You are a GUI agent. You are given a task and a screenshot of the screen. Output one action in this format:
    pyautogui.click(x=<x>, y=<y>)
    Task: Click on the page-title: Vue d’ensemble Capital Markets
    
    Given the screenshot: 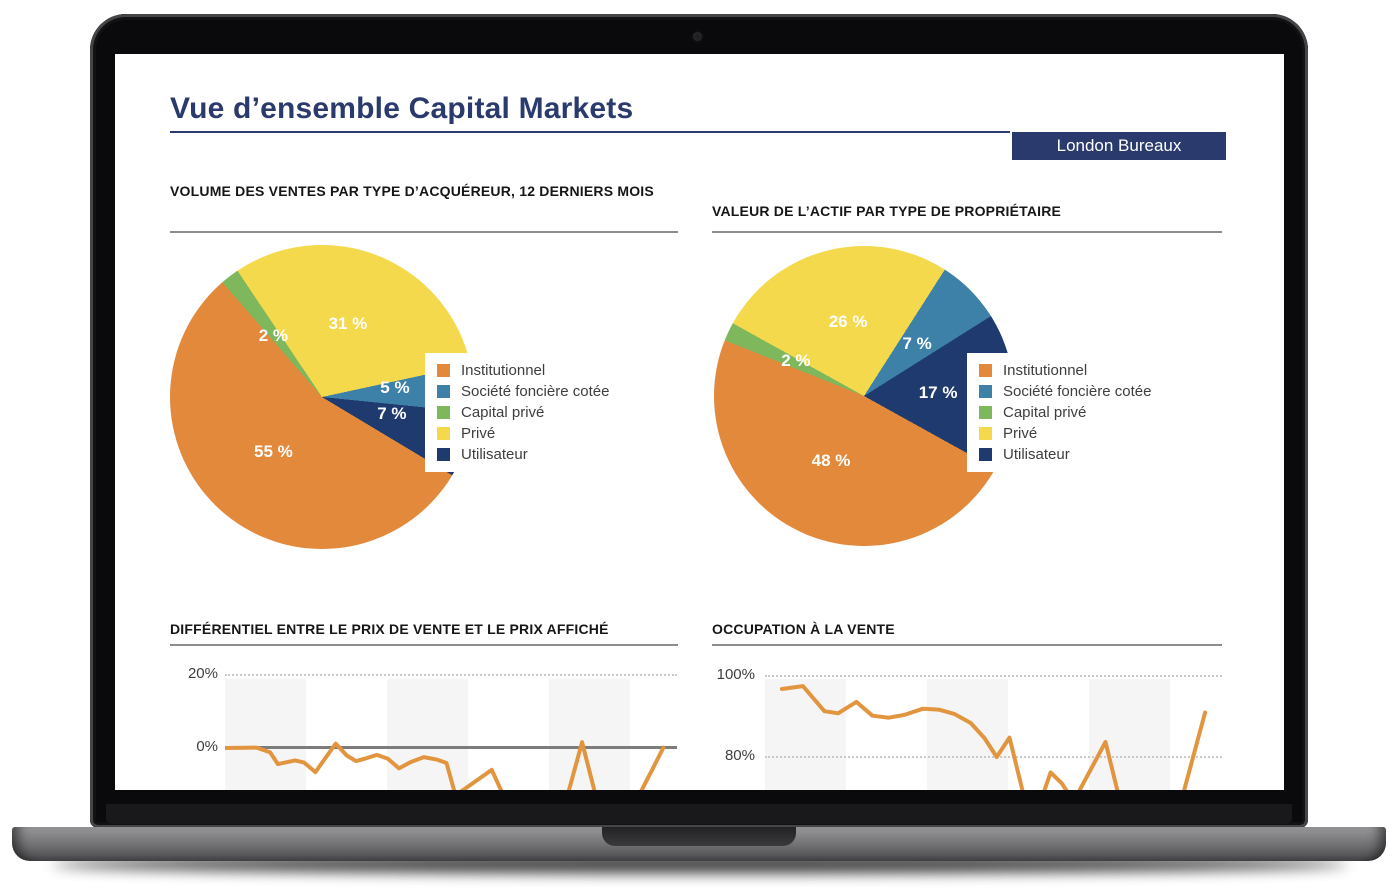 What is the action you would take?
    pyautogui.click(x=402, y=108)
    